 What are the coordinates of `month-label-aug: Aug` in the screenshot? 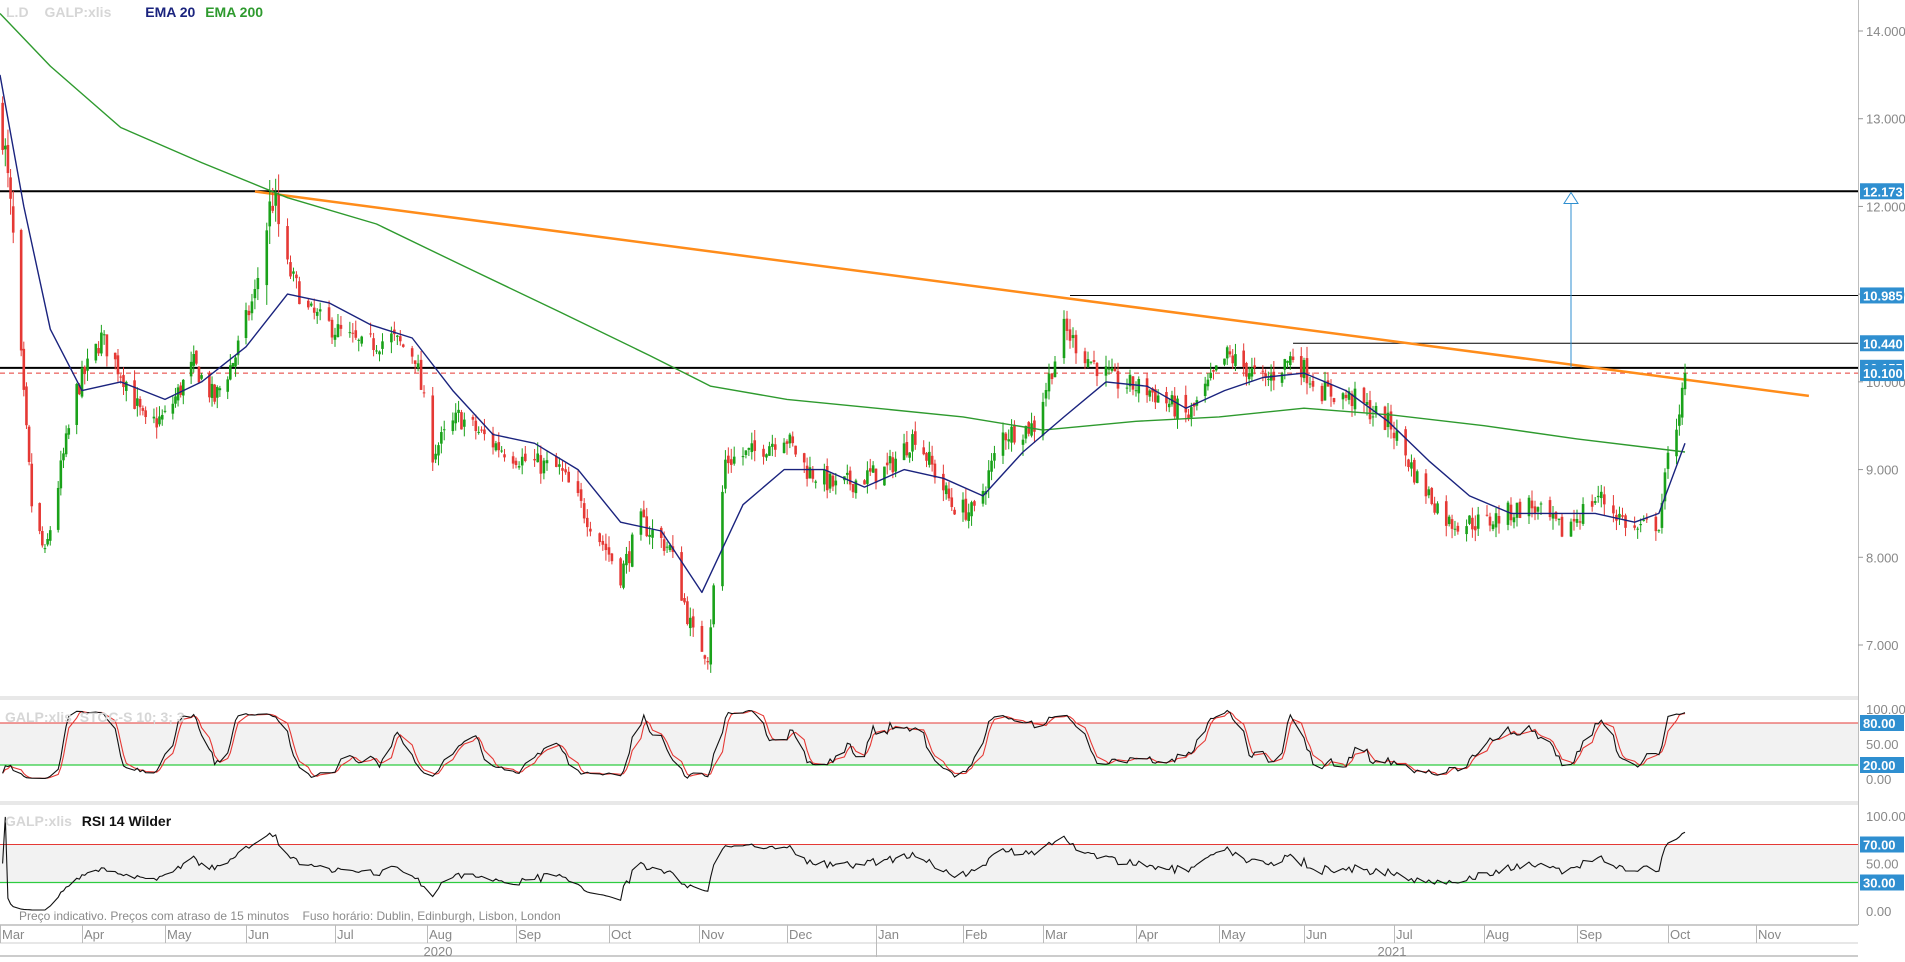 It's located at (440, 934).